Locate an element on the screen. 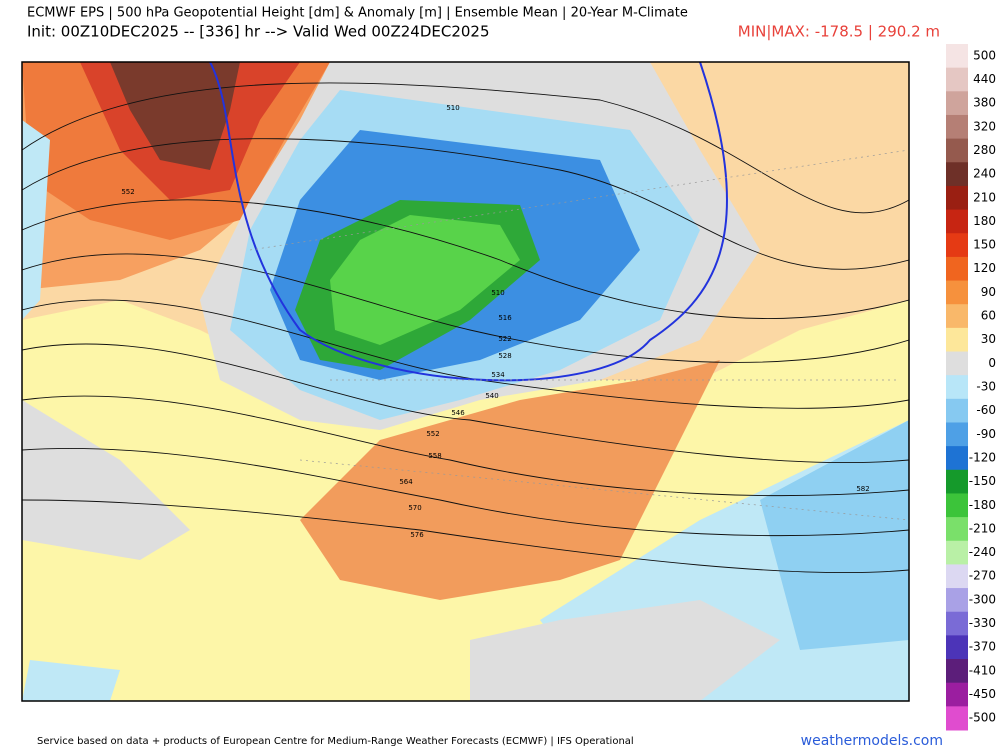  colorbar-label: -370 is located at coordinates (982, 647).